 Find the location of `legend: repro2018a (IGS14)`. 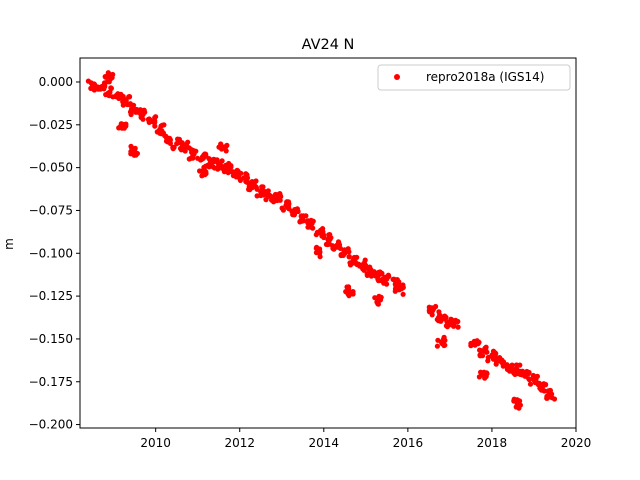

legend: repro2018a (IGS14) is located at coordinates (474, 77).